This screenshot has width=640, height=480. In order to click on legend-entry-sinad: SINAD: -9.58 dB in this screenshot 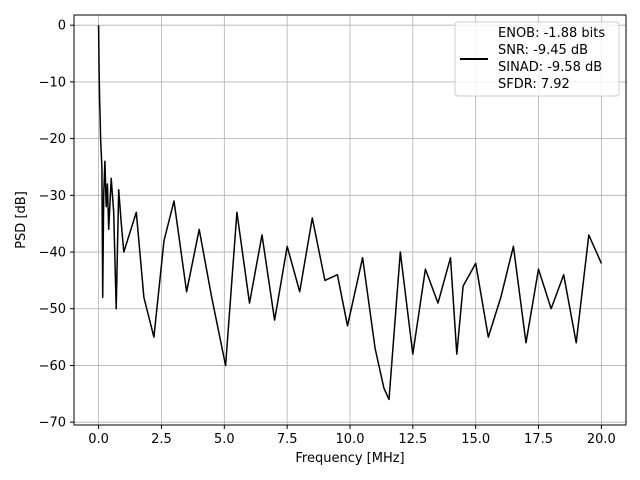, I will do `click(550, 67)`.